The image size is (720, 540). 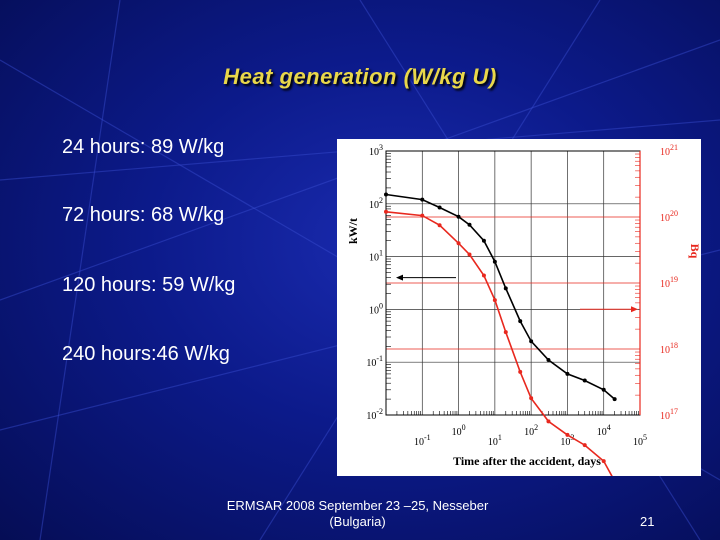 What do you see at coordinates (149, 285) in the screenshot?
I see `bullet-120h: 120 hours: 59 W/kg` at bounding box center [149, 285].